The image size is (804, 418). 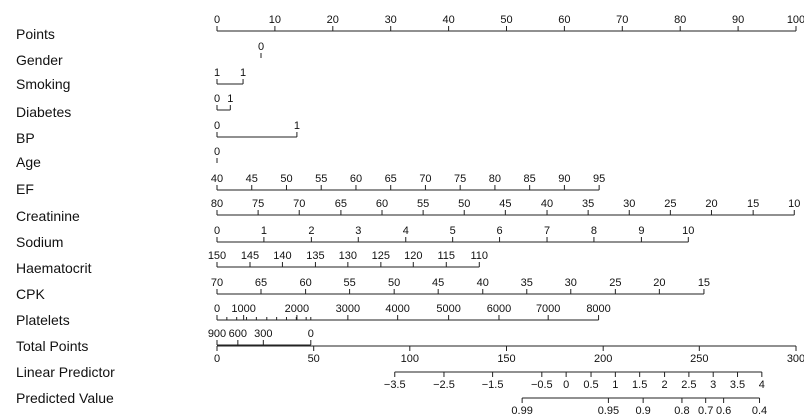 I want to click on tick-label-haematocrit-9-5: 125, so click(x=381, y=256).